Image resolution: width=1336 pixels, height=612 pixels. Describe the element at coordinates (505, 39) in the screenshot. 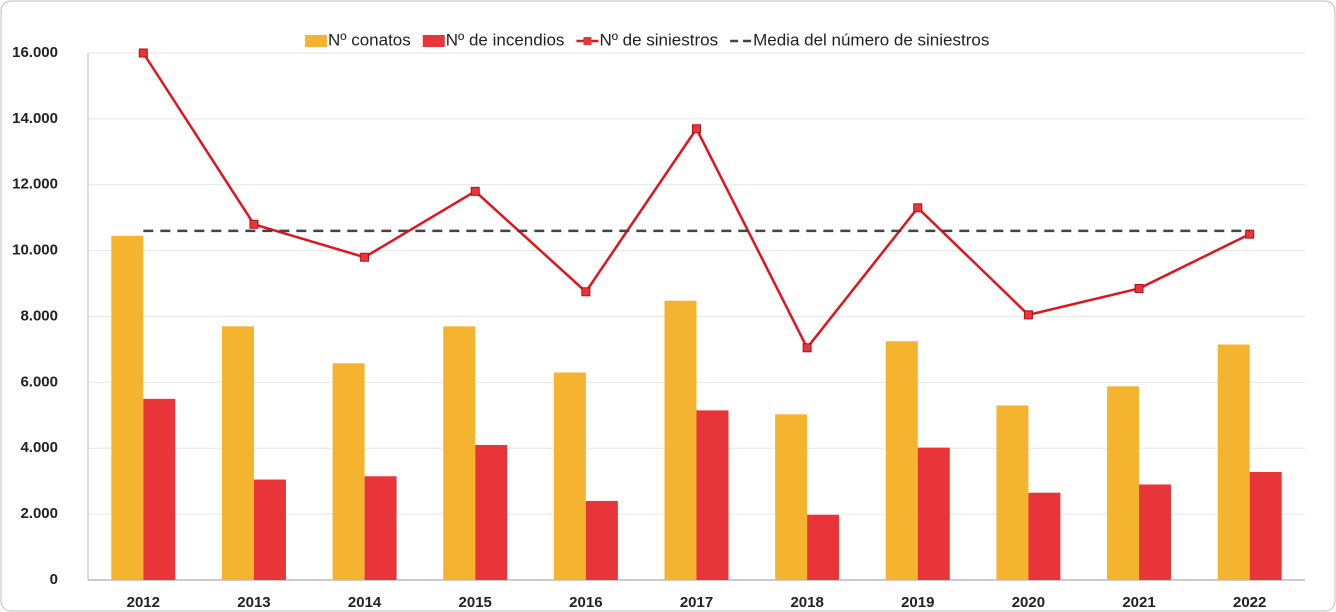

I see `legend-label: Nº de incendios` at that location.